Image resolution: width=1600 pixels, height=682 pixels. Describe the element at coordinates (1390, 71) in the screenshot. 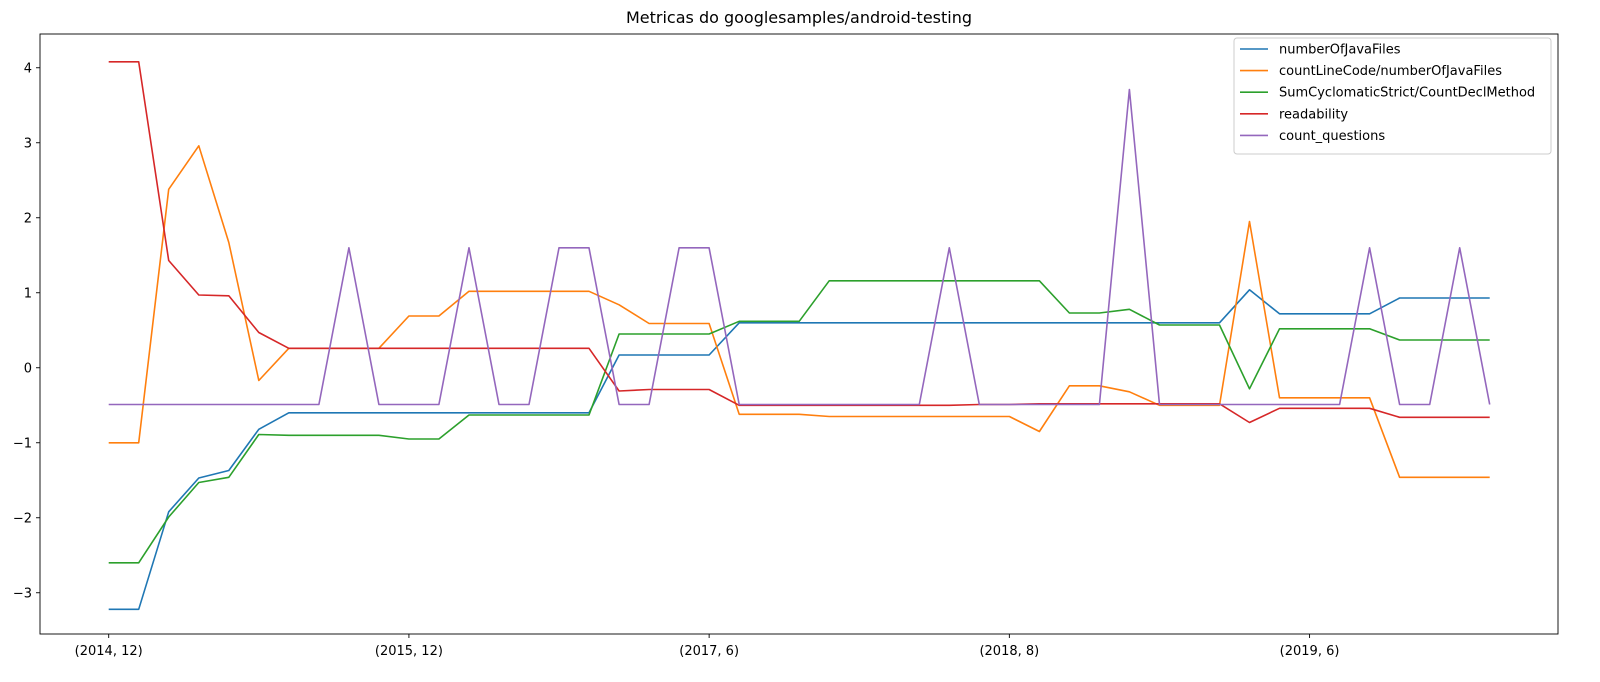

I see `legend-label: countLineCode/numberOfJavaFiles` at that location.